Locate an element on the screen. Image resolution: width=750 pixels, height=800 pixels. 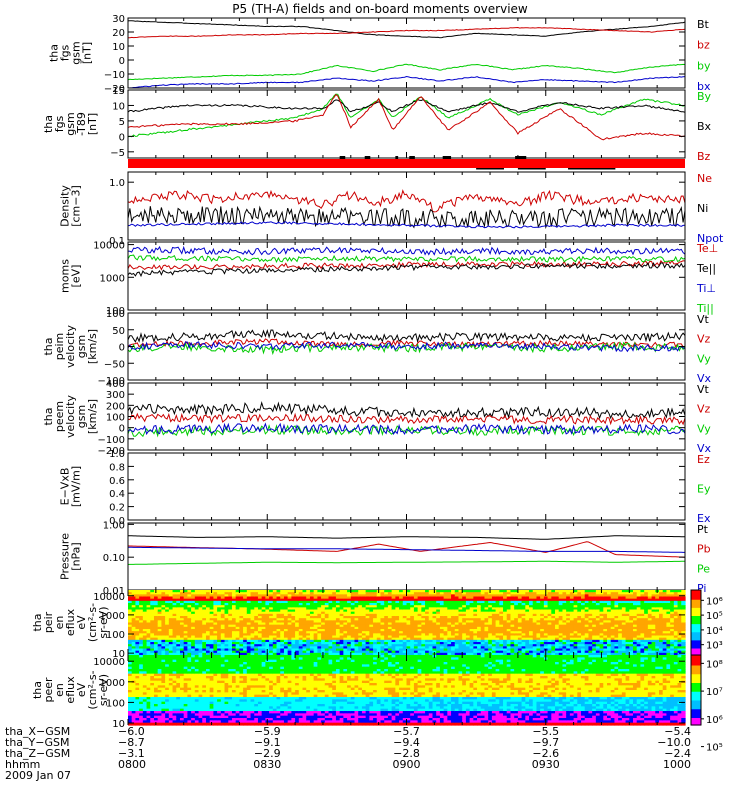
y-axis-label: tha is located at coordinates (48, 124).